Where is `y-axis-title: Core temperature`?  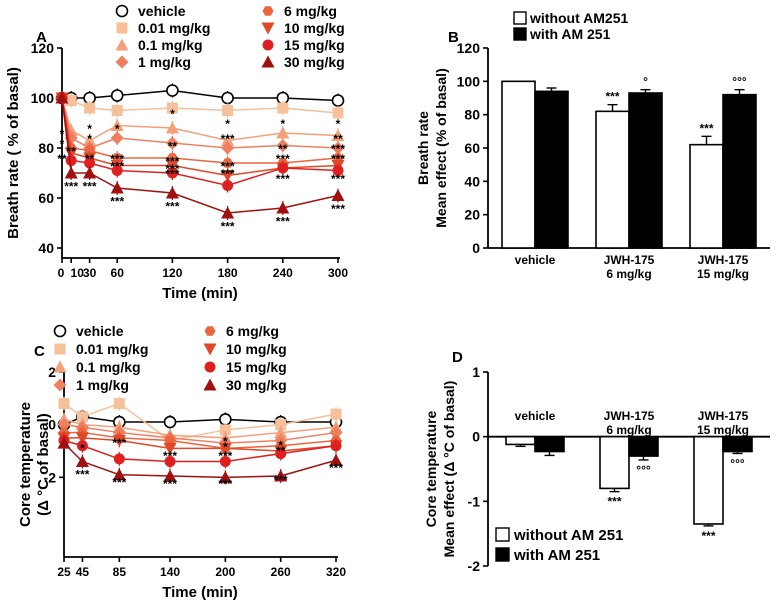
y-axis-title: Core temperature is located at coordinates (431, 468).